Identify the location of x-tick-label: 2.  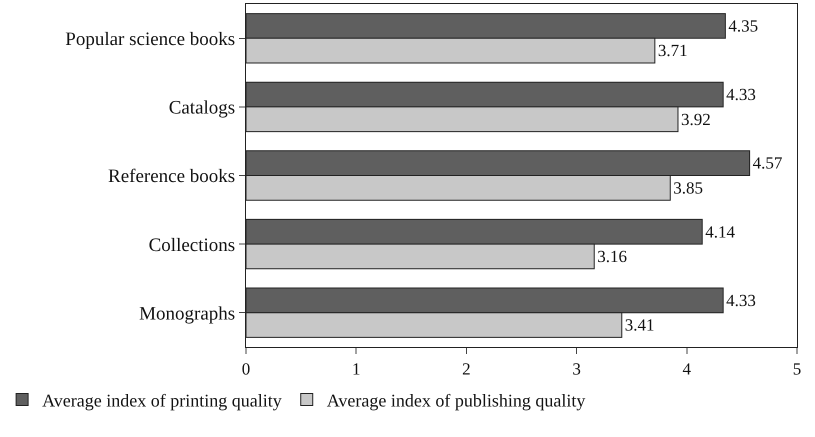
(466, 368).